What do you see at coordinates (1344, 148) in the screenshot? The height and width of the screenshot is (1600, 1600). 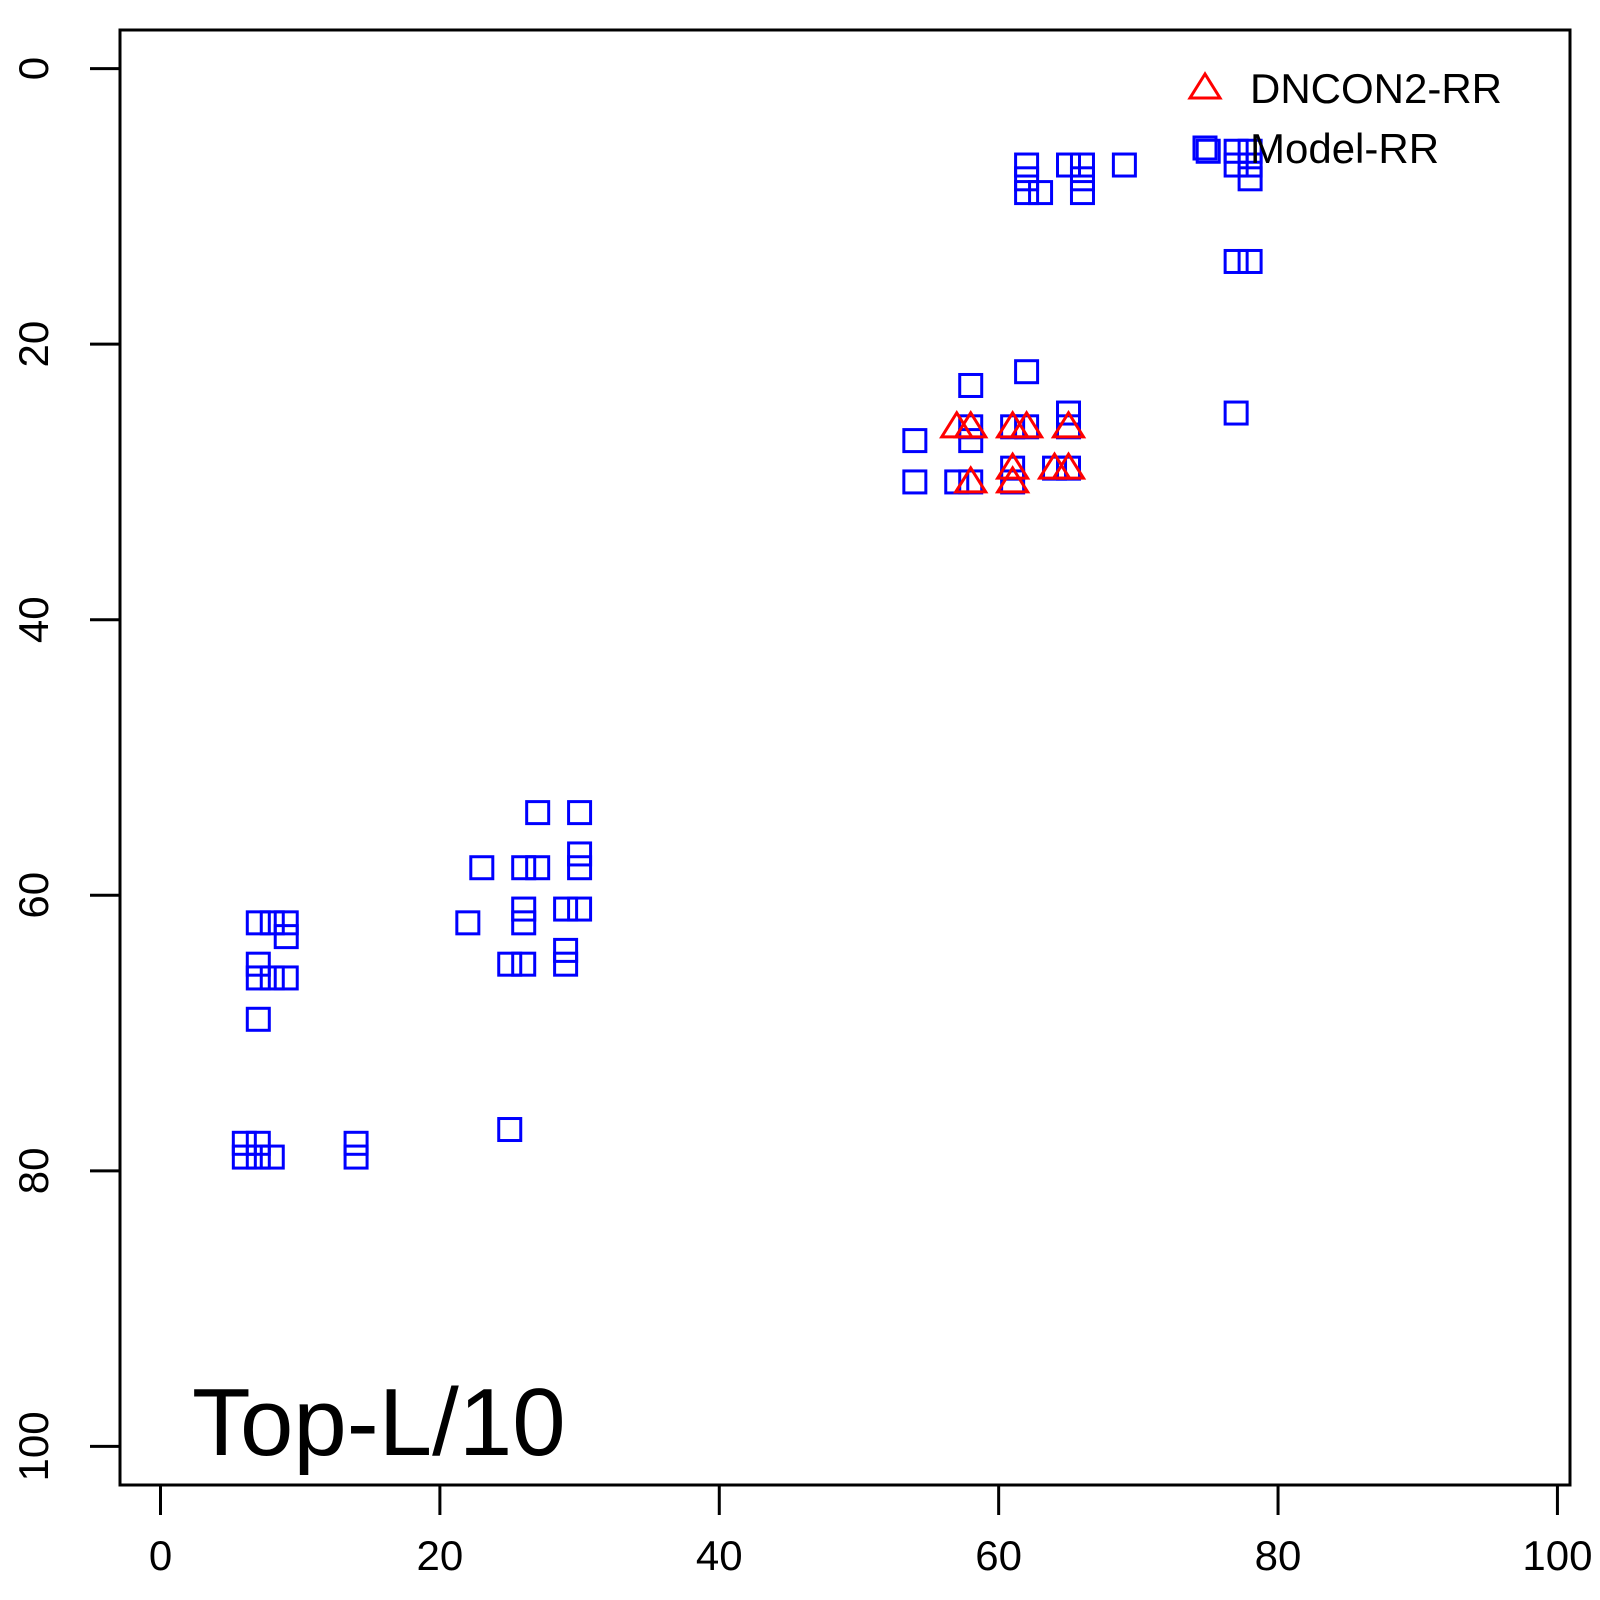 I see `legend-label: Model-RR` at bounding box center [1344, 148].